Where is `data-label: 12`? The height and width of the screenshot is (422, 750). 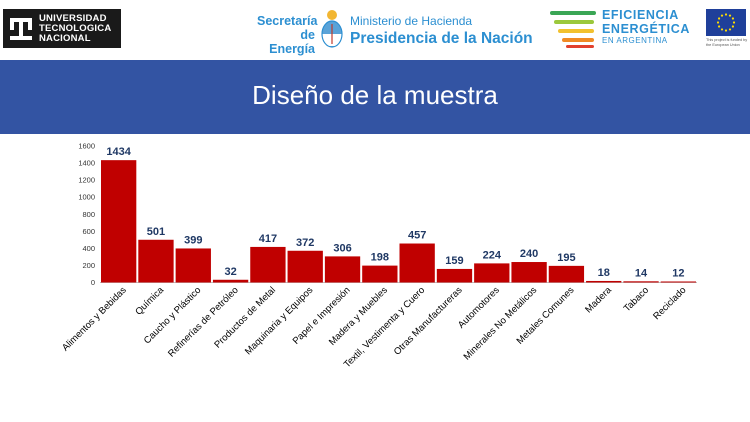 data-label: 12 is located at coordinates (678, 273).